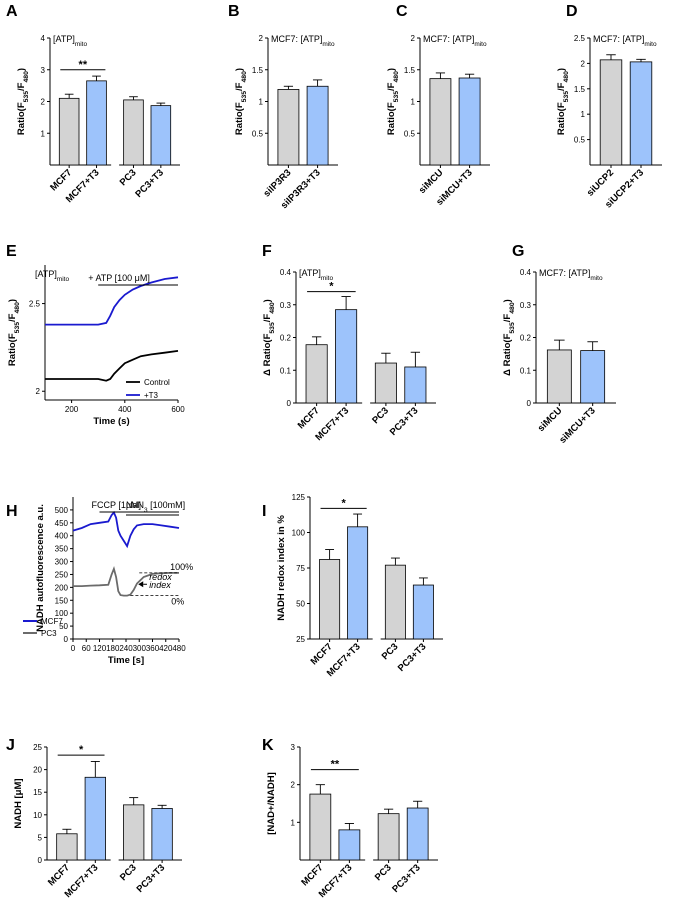 Image resolution: width=685 pixels, height=913 pixels. I want to click on x-tick-label: 120, so click(100, 648).